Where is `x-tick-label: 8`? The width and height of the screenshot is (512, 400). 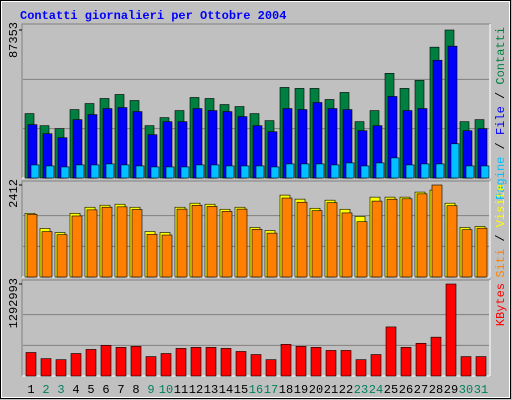 x-tick-label: 8 is located at coordinates (135, 390).